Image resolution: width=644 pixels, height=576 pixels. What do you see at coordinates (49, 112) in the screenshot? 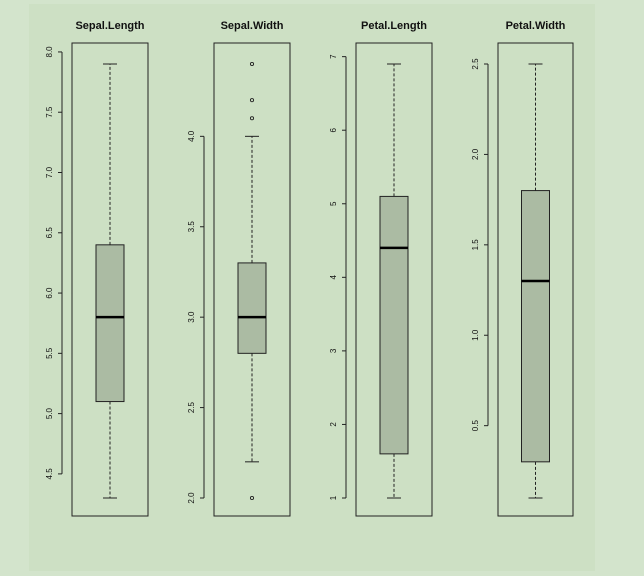
I see `y-tick-label: 7.5` at bounding box center [49, 112].